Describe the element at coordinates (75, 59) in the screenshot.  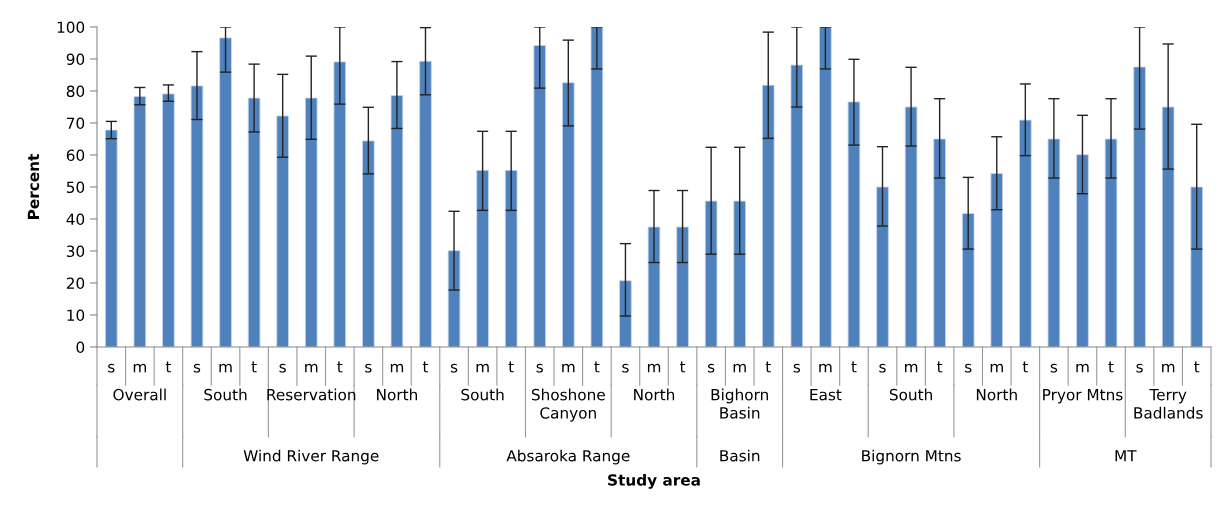
I see `y-tick-label: 90` at that location.